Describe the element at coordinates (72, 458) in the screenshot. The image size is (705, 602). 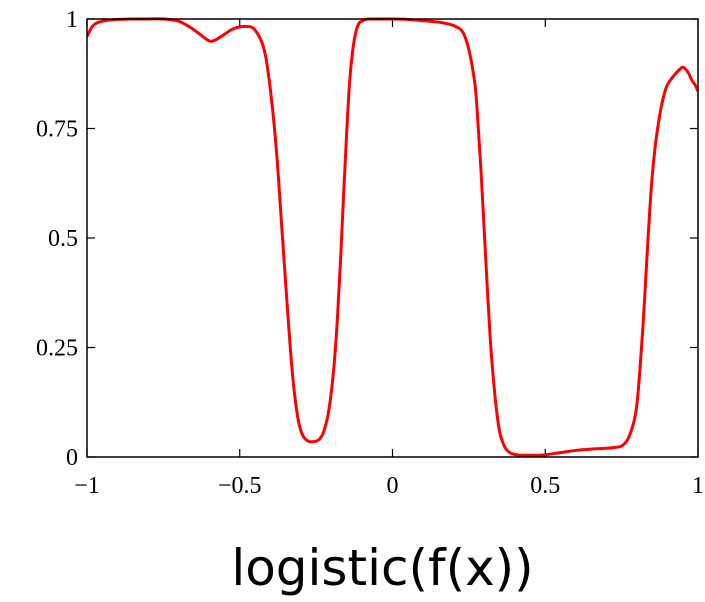
I see `y-tick-label: 0` at that location.